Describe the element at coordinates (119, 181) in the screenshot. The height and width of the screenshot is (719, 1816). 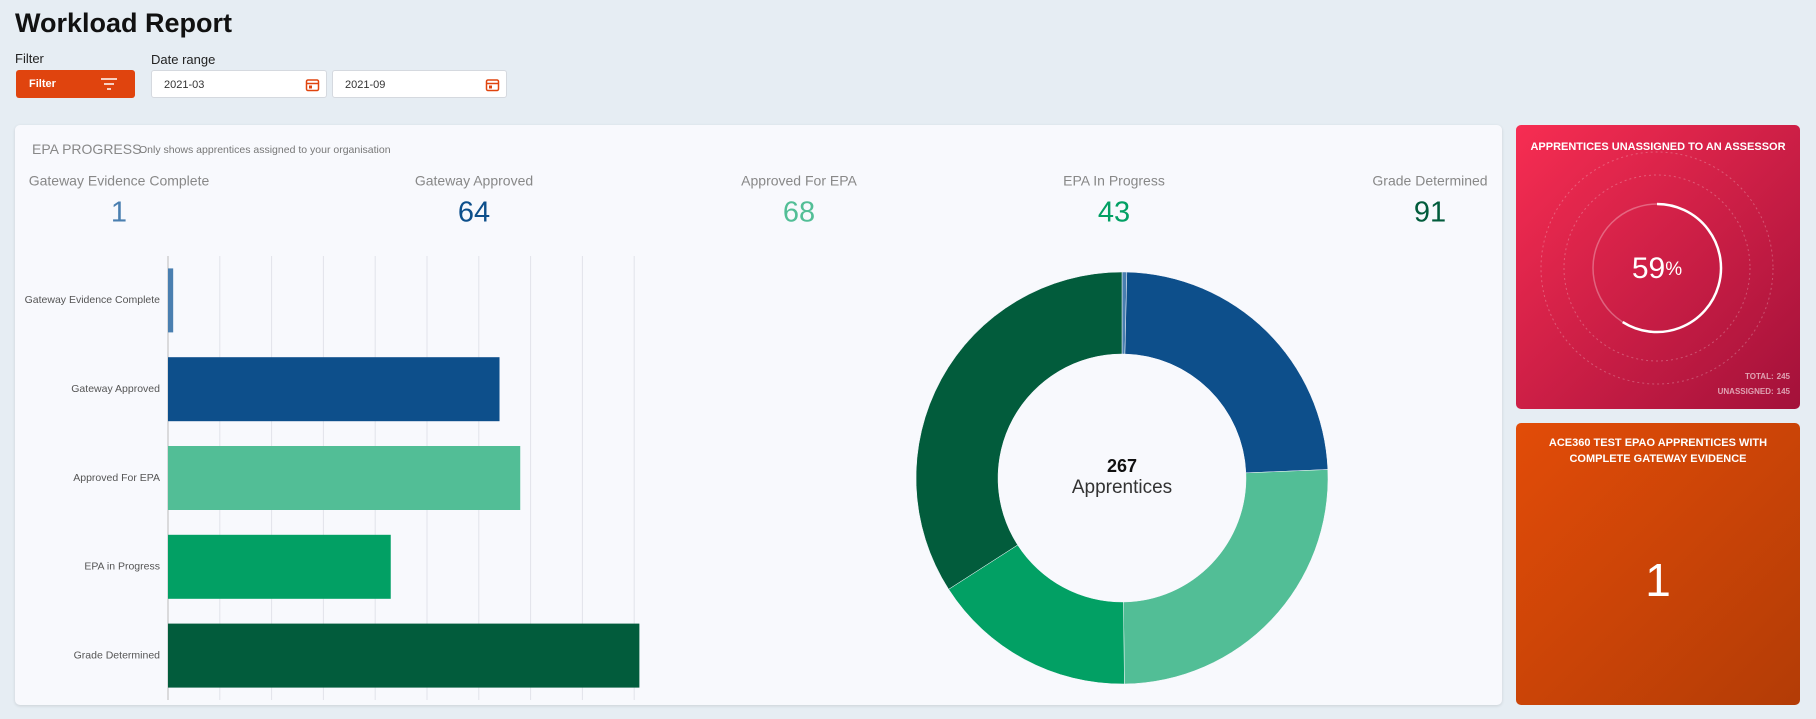
I see `stat-label: Gateway Evidence Complete` at that location.